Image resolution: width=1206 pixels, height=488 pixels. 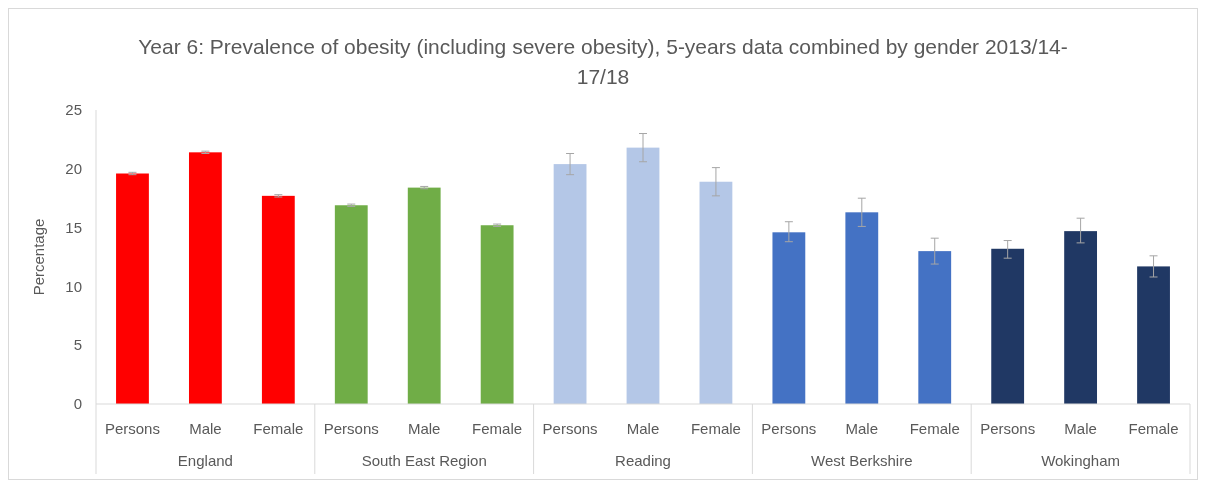 What do you see at coordinates (862, 460) in the screenshot?
I see `text: West Berkshire` at bounding box center [862, 460].